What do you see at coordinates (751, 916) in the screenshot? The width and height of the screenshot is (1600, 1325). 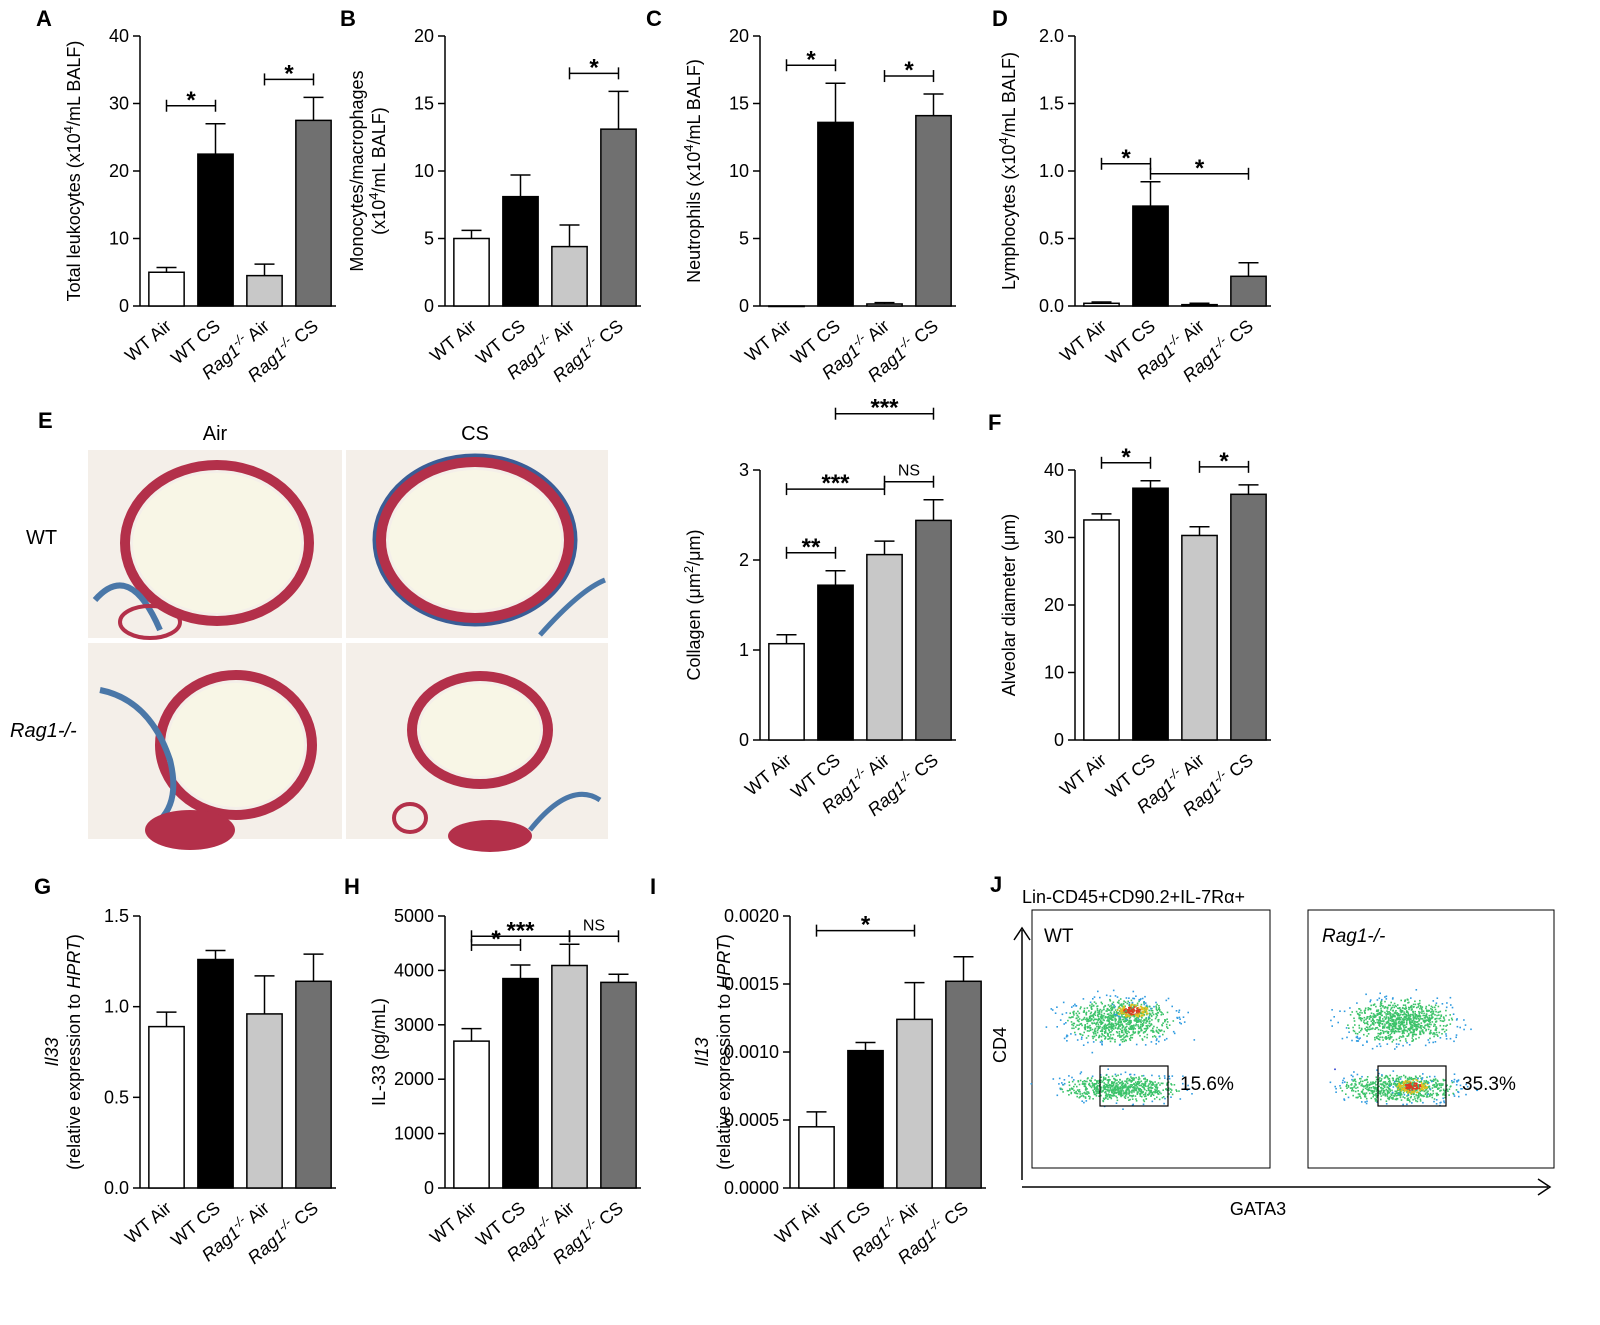 I see `tick-label-y: 0.0020` at bounding box center [751, 916].